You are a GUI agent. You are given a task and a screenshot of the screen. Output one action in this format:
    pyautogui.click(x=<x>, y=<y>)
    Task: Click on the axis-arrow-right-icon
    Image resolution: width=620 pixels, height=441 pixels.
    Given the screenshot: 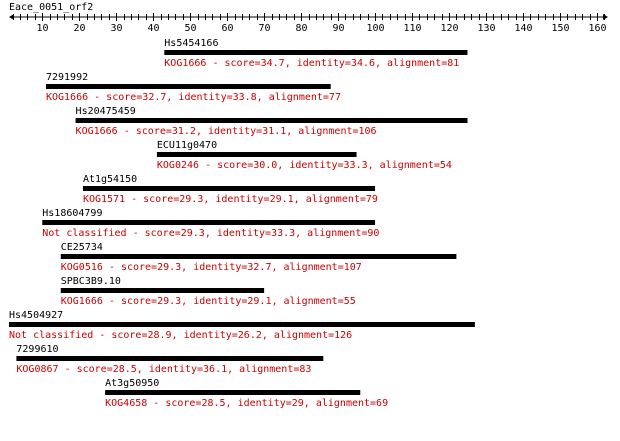 What is the action you would take?
    pyautogui.click(x=605, y=17)
    